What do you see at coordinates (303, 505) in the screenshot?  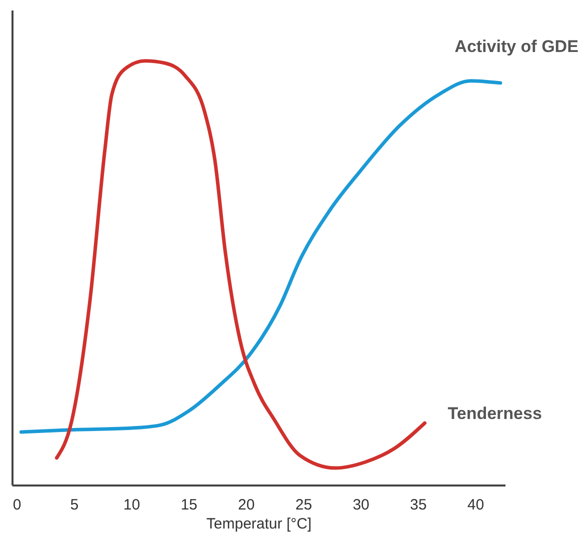 I see `x-tick-label: 25` at bounding box center [303, 505].